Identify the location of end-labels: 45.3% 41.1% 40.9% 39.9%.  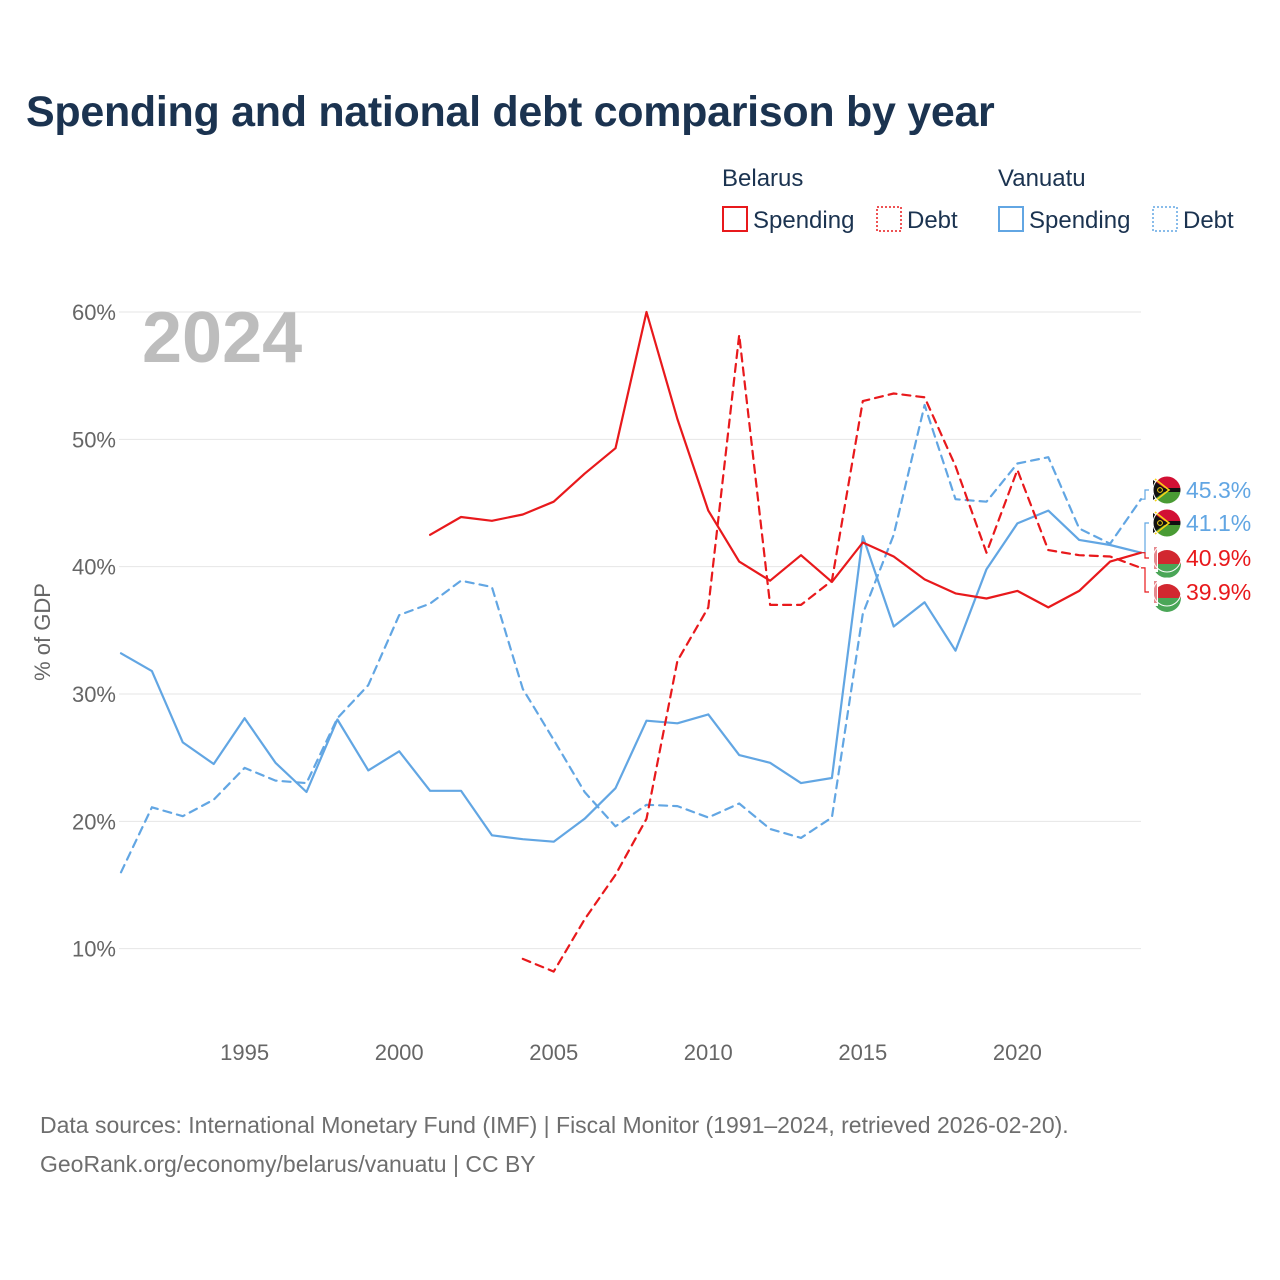
(1196, 543).